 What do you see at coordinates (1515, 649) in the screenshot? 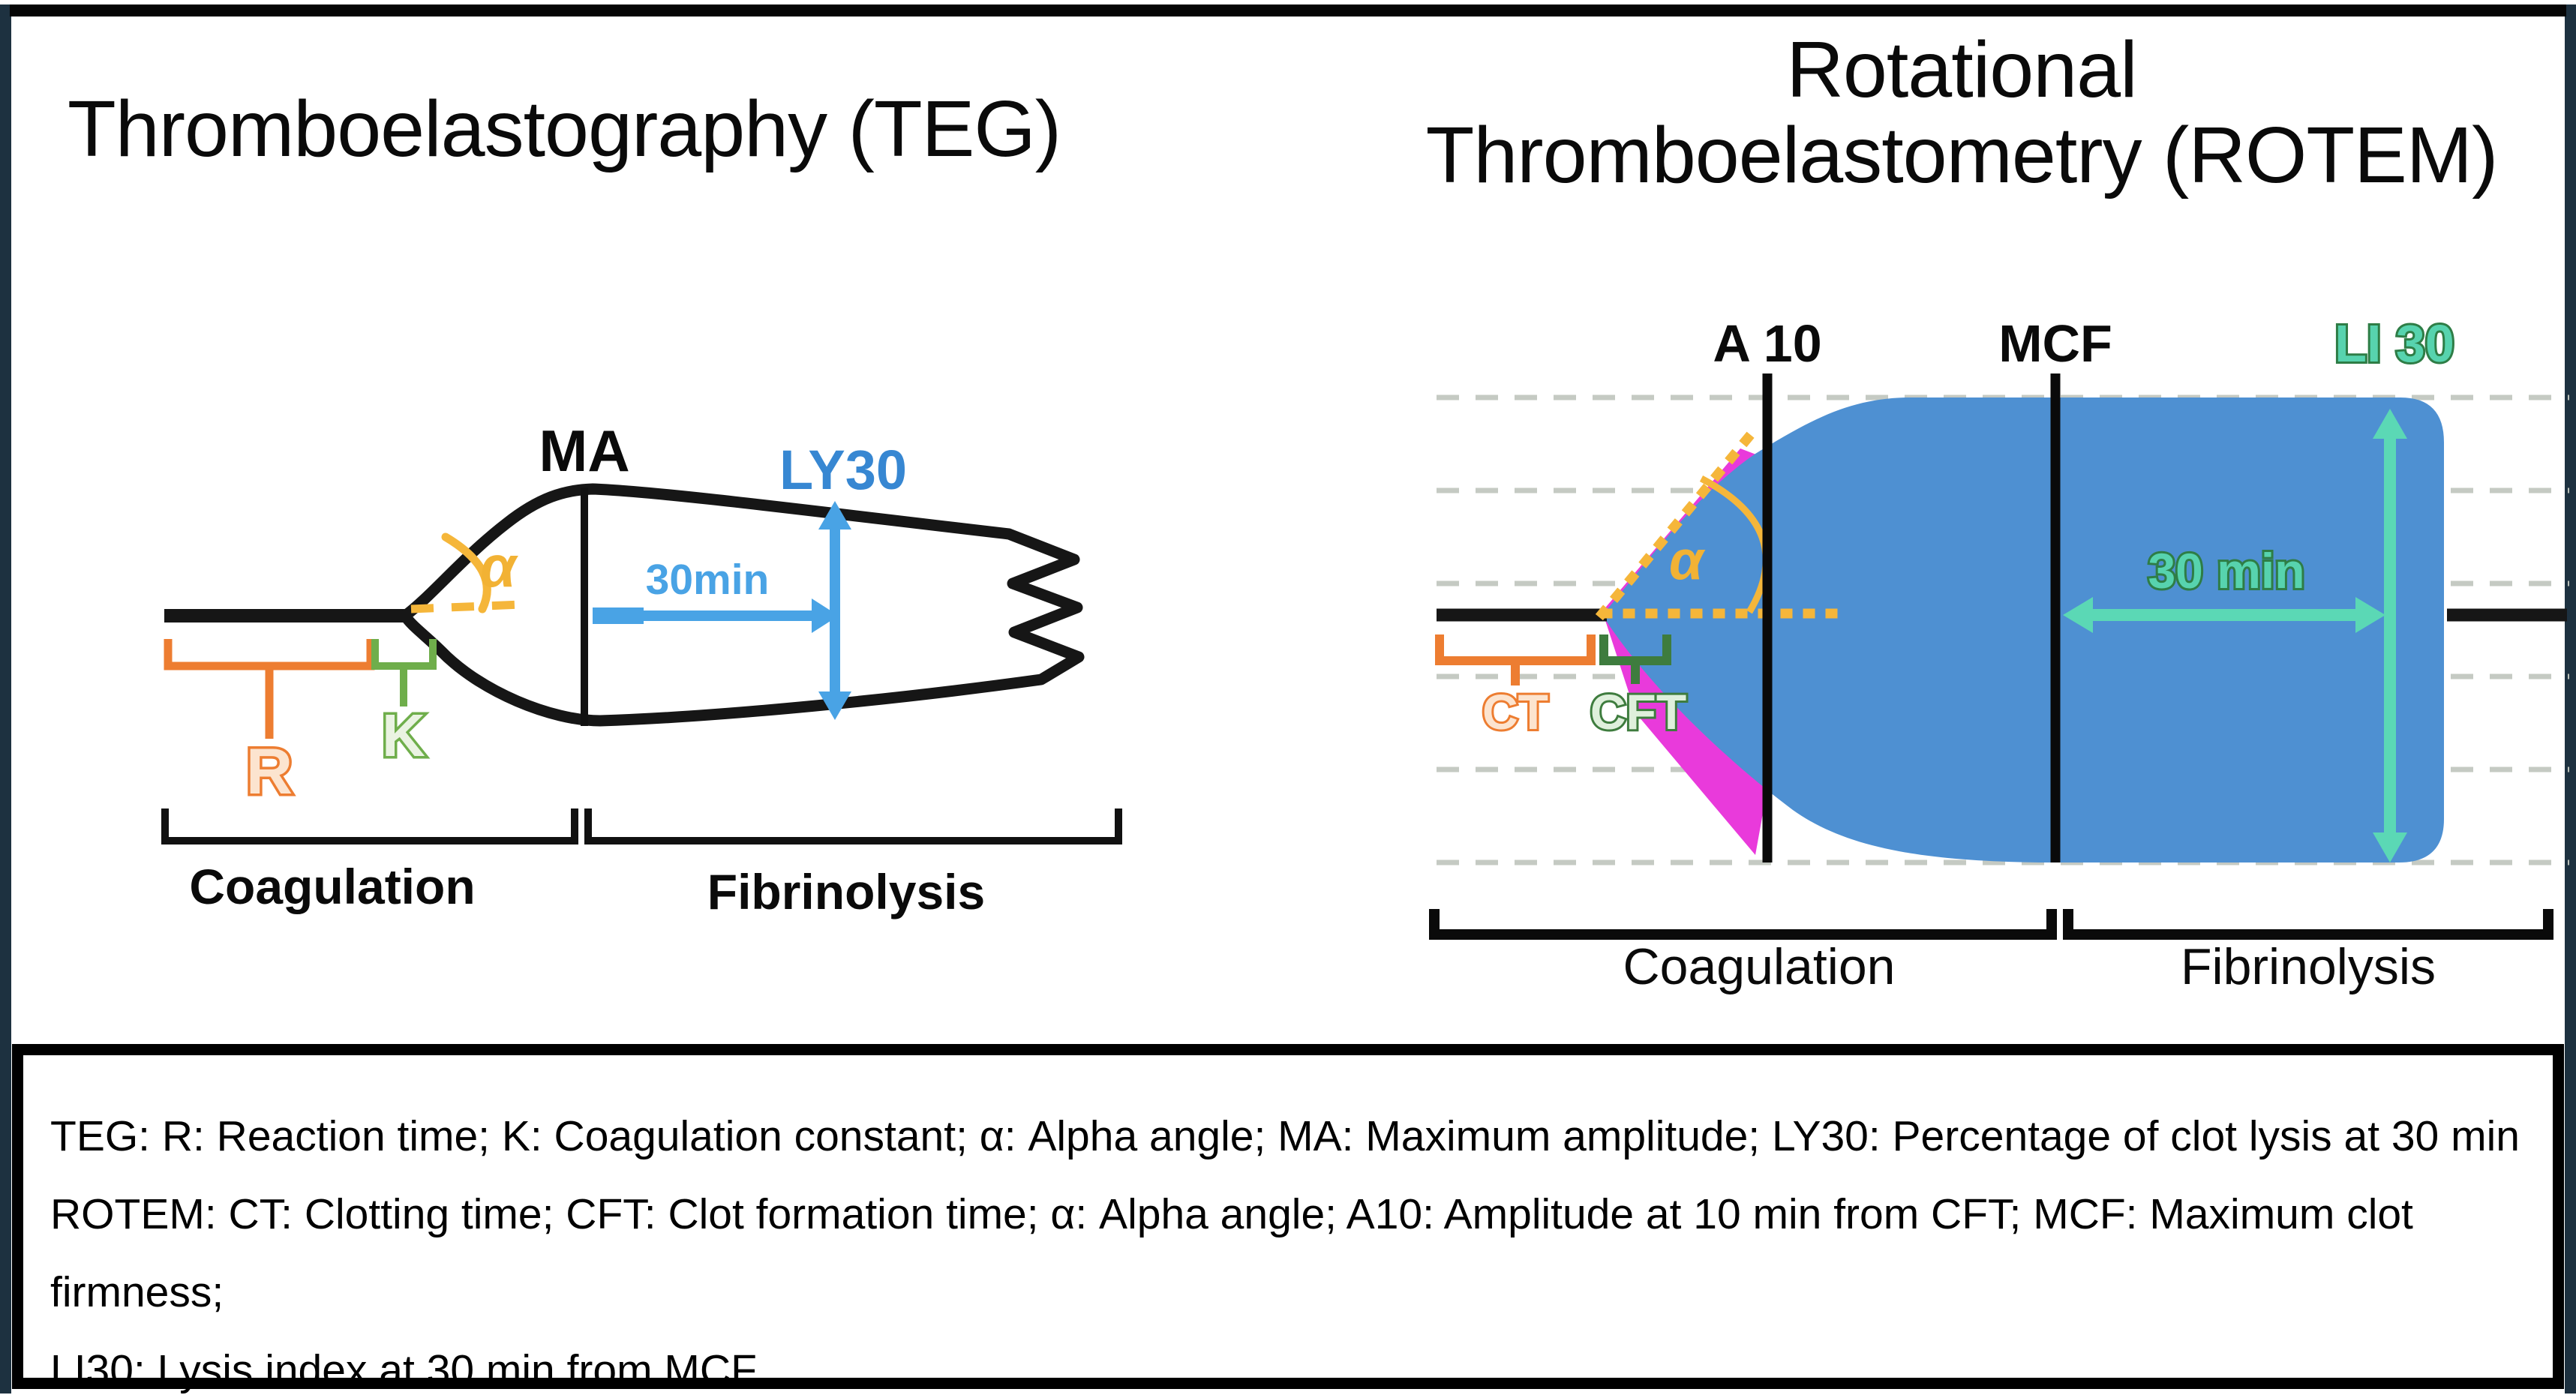
I see `rotem-ct-bracket` at bounding box center [1515, 649].